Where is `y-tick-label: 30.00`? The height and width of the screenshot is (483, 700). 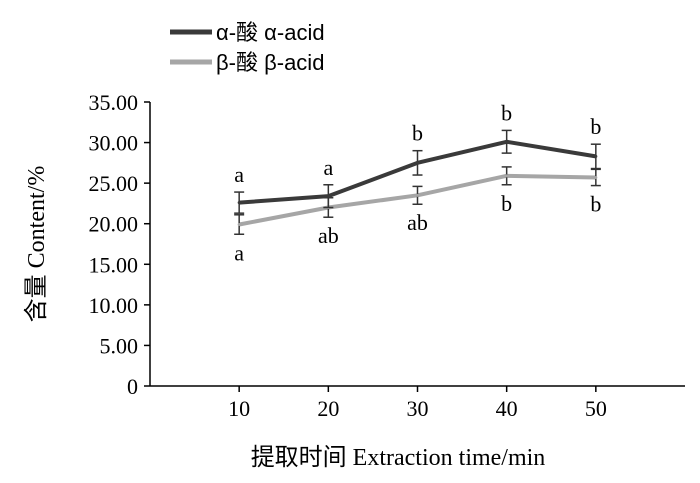 y-tick-label: 30.00 is located at coordinates (114, 143).